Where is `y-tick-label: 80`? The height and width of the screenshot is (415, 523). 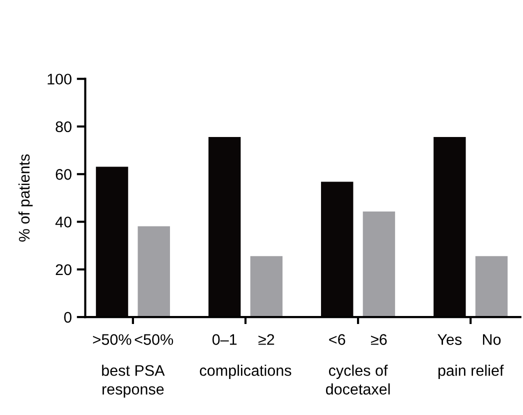
y-tick-label: 80 is located at coordinates (64, 126).